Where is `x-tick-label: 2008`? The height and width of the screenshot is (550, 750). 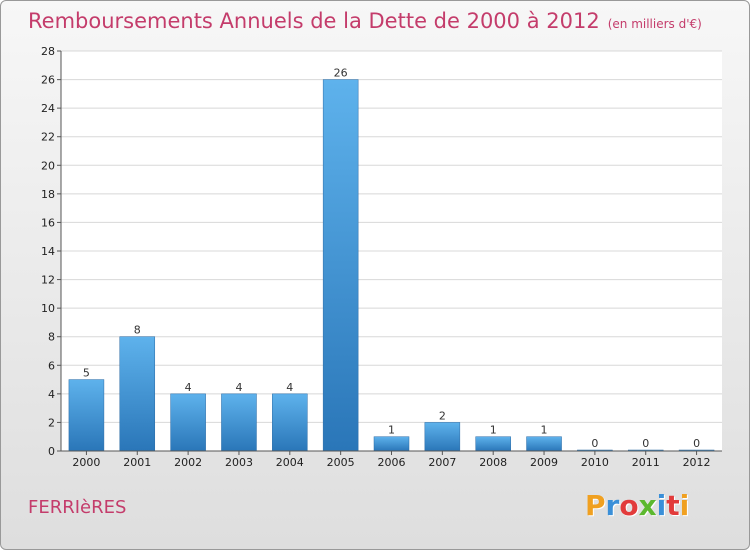
x-tick-label: 2008 is located at coordinates (493, 462).